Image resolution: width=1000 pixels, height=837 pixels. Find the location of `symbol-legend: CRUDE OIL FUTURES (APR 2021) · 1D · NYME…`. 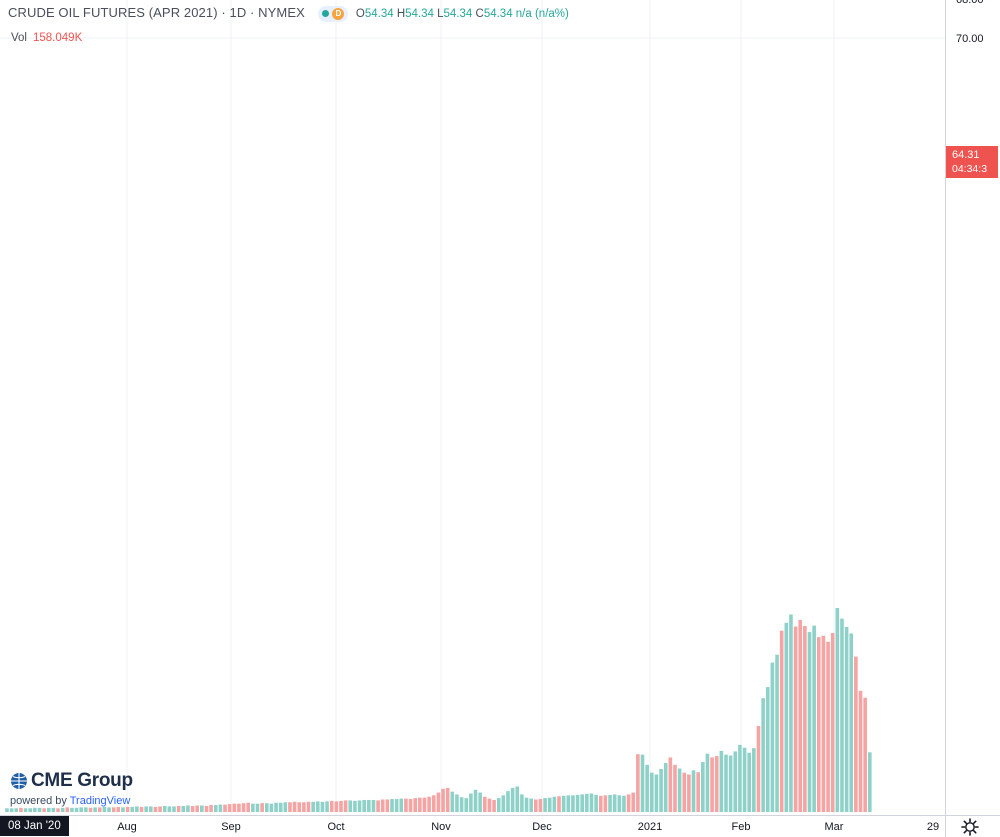

symbol-legend: CRUDE OIL FUTURES (APR 2021) · 1D · NYME… is located at coordinates (288, 13).